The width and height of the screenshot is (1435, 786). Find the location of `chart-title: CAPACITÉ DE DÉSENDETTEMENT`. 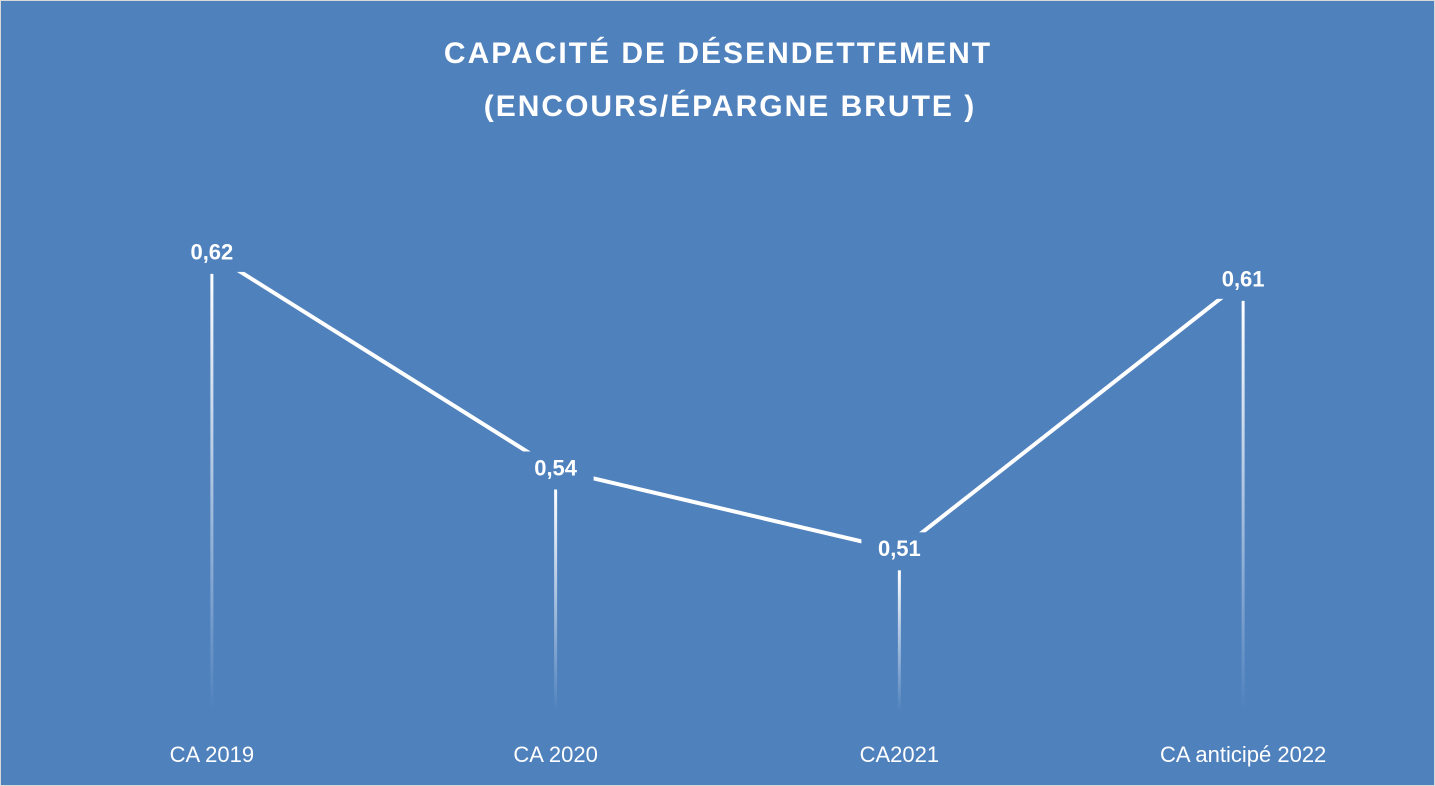

chart-title: CAPACITÉ DE DÉSENDETTEMENT is located at coordinates (718, 53).